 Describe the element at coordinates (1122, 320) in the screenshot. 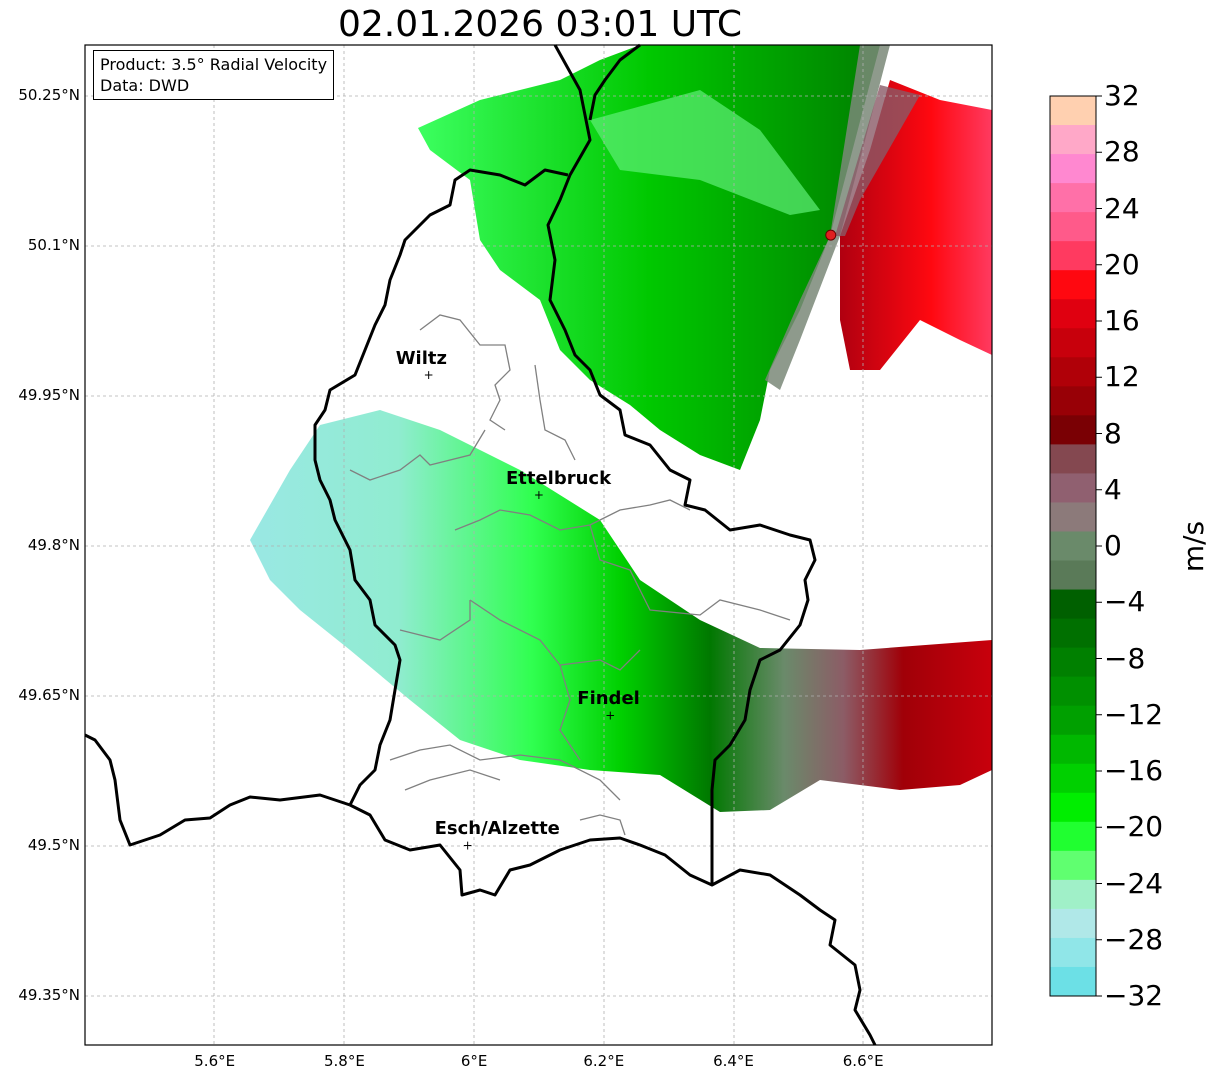

I see `colorbar-tick-label: 16` at that location.